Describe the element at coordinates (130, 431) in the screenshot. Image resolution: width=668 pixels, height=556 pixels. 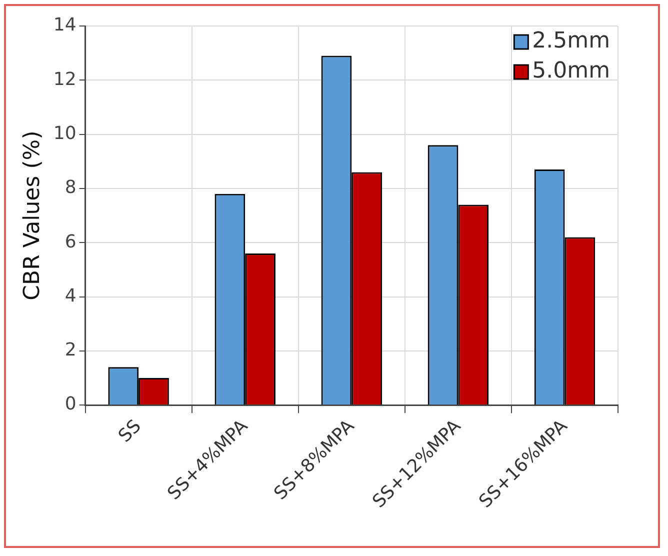
I see `x-tick-label: SS` at that location.